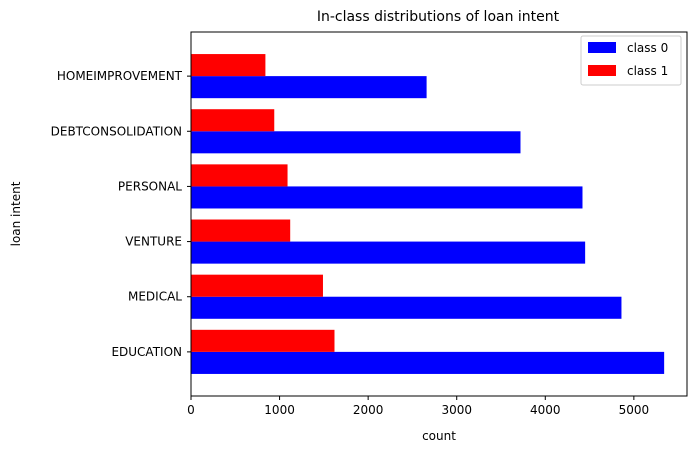  What do you see at coordinates (631, 60) in the screenshot?
I see `legend: class 0 class 1` at bounding box center [631, 60].